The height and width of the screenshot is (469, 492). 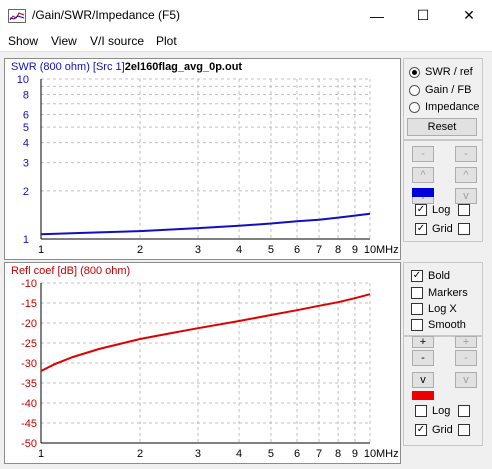 I want to click on refl-x-tick-label: 5, so click(x=271, y=454).